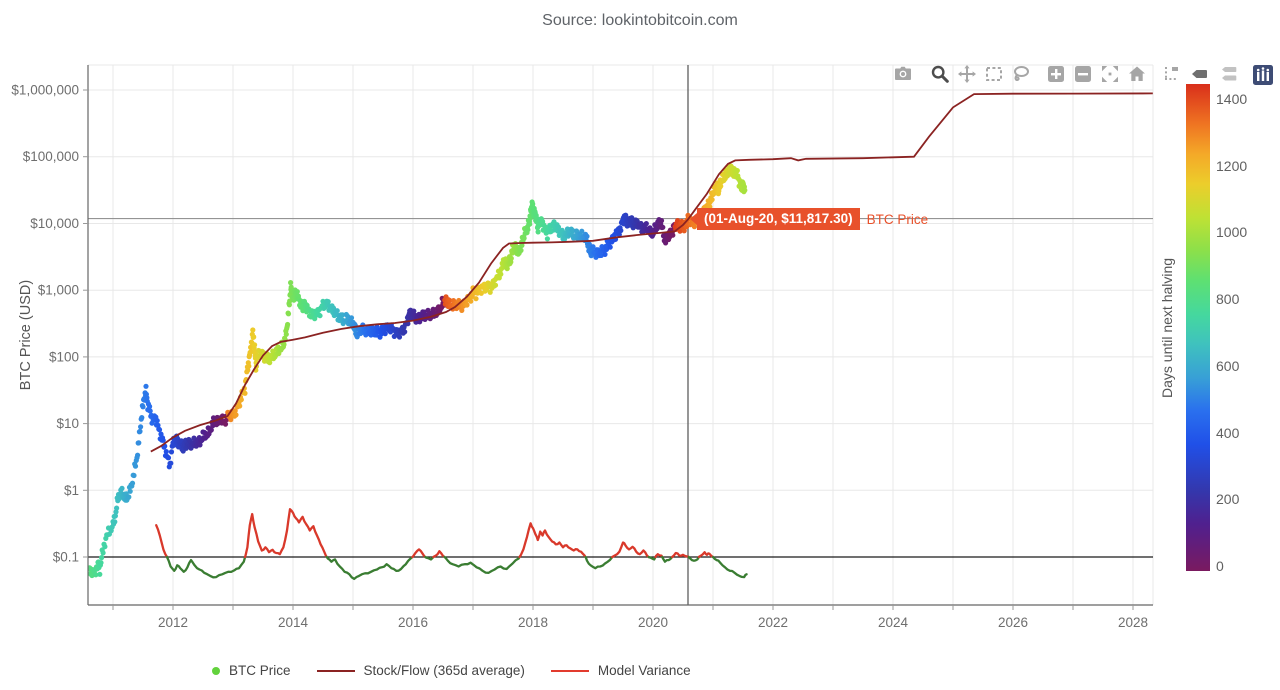 This screenshot has height=690, width=1280. I want to click on page-title: Source: lookintobitcoin.com, so click(640, 20).